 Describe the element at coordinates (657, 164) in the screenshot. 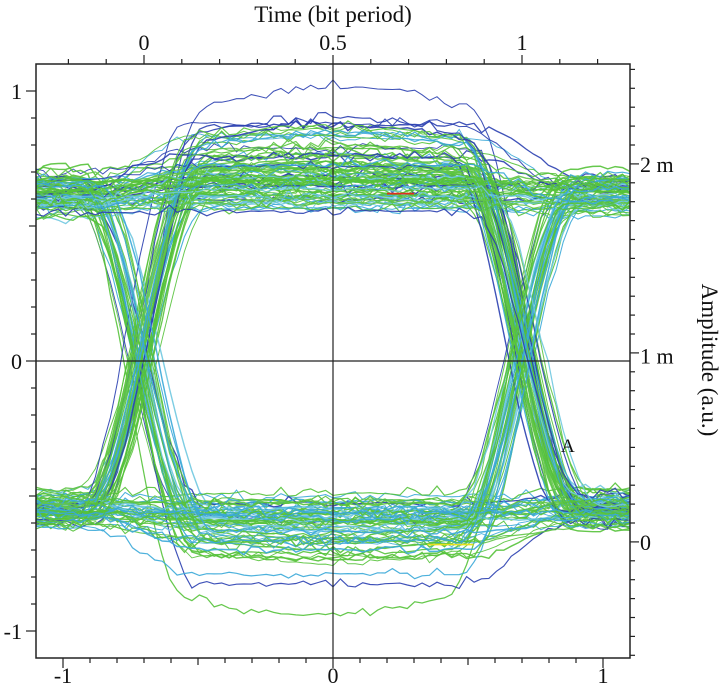

I see `tick-label: 2 m` at that location.